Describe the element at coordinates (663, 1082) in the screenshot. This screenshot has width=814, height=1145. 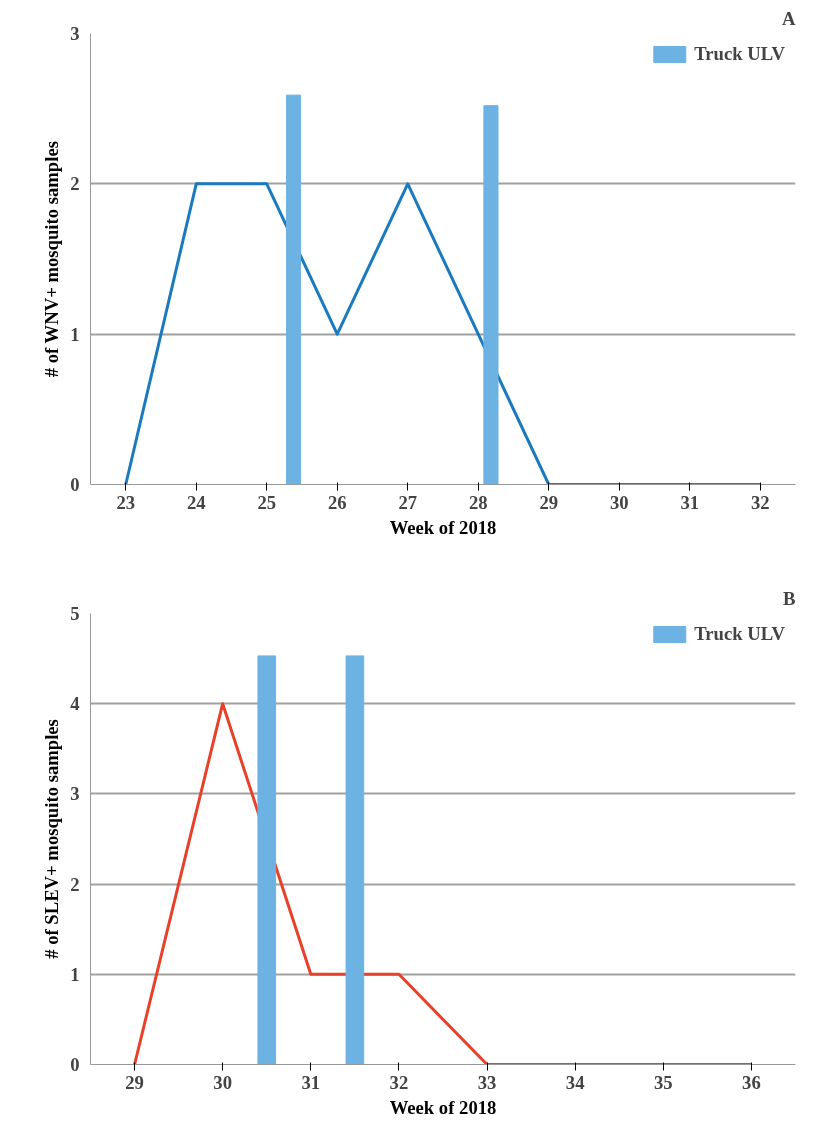
I see `x-tick-label: 35` at that location.